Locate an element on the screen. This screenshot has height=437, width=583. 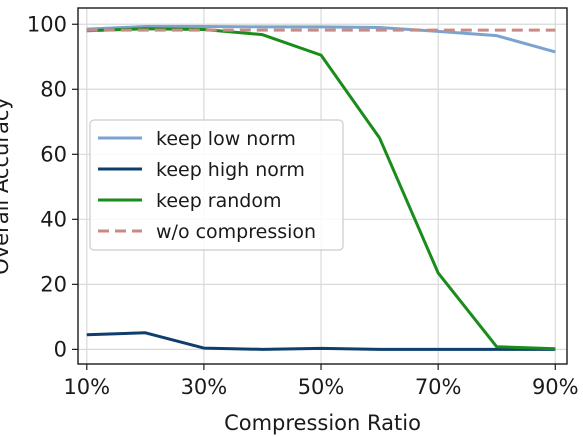
legend-box is located at coordinates (216, 185).